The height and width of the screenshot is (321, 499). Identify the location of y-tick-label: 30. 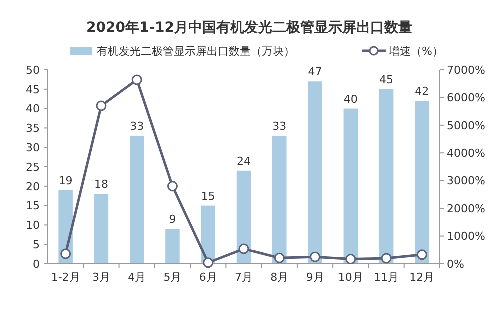
(33, 147).